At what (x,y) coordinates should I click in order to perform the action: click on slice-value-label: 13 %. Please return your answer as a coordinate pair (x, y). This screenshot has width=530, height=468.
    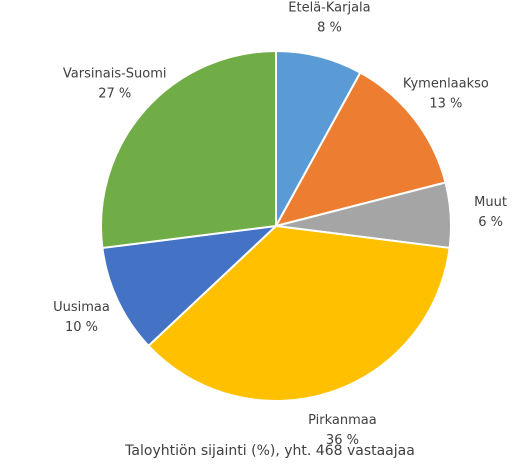
    Looking at the image, I should click on (445, 104).